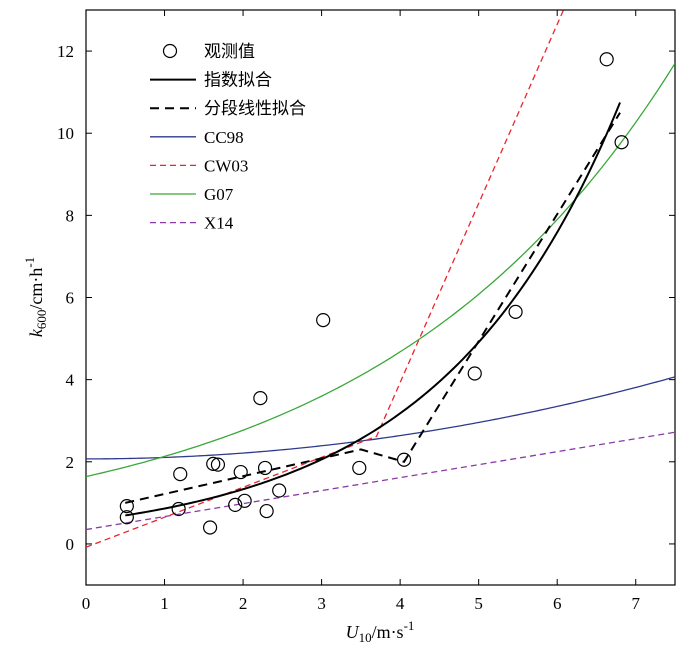 This screenshot has width=700, height=656. Describe the element at coordinates (164, 603) in the screenshot. I see `x-tick-label: 1` at that location.